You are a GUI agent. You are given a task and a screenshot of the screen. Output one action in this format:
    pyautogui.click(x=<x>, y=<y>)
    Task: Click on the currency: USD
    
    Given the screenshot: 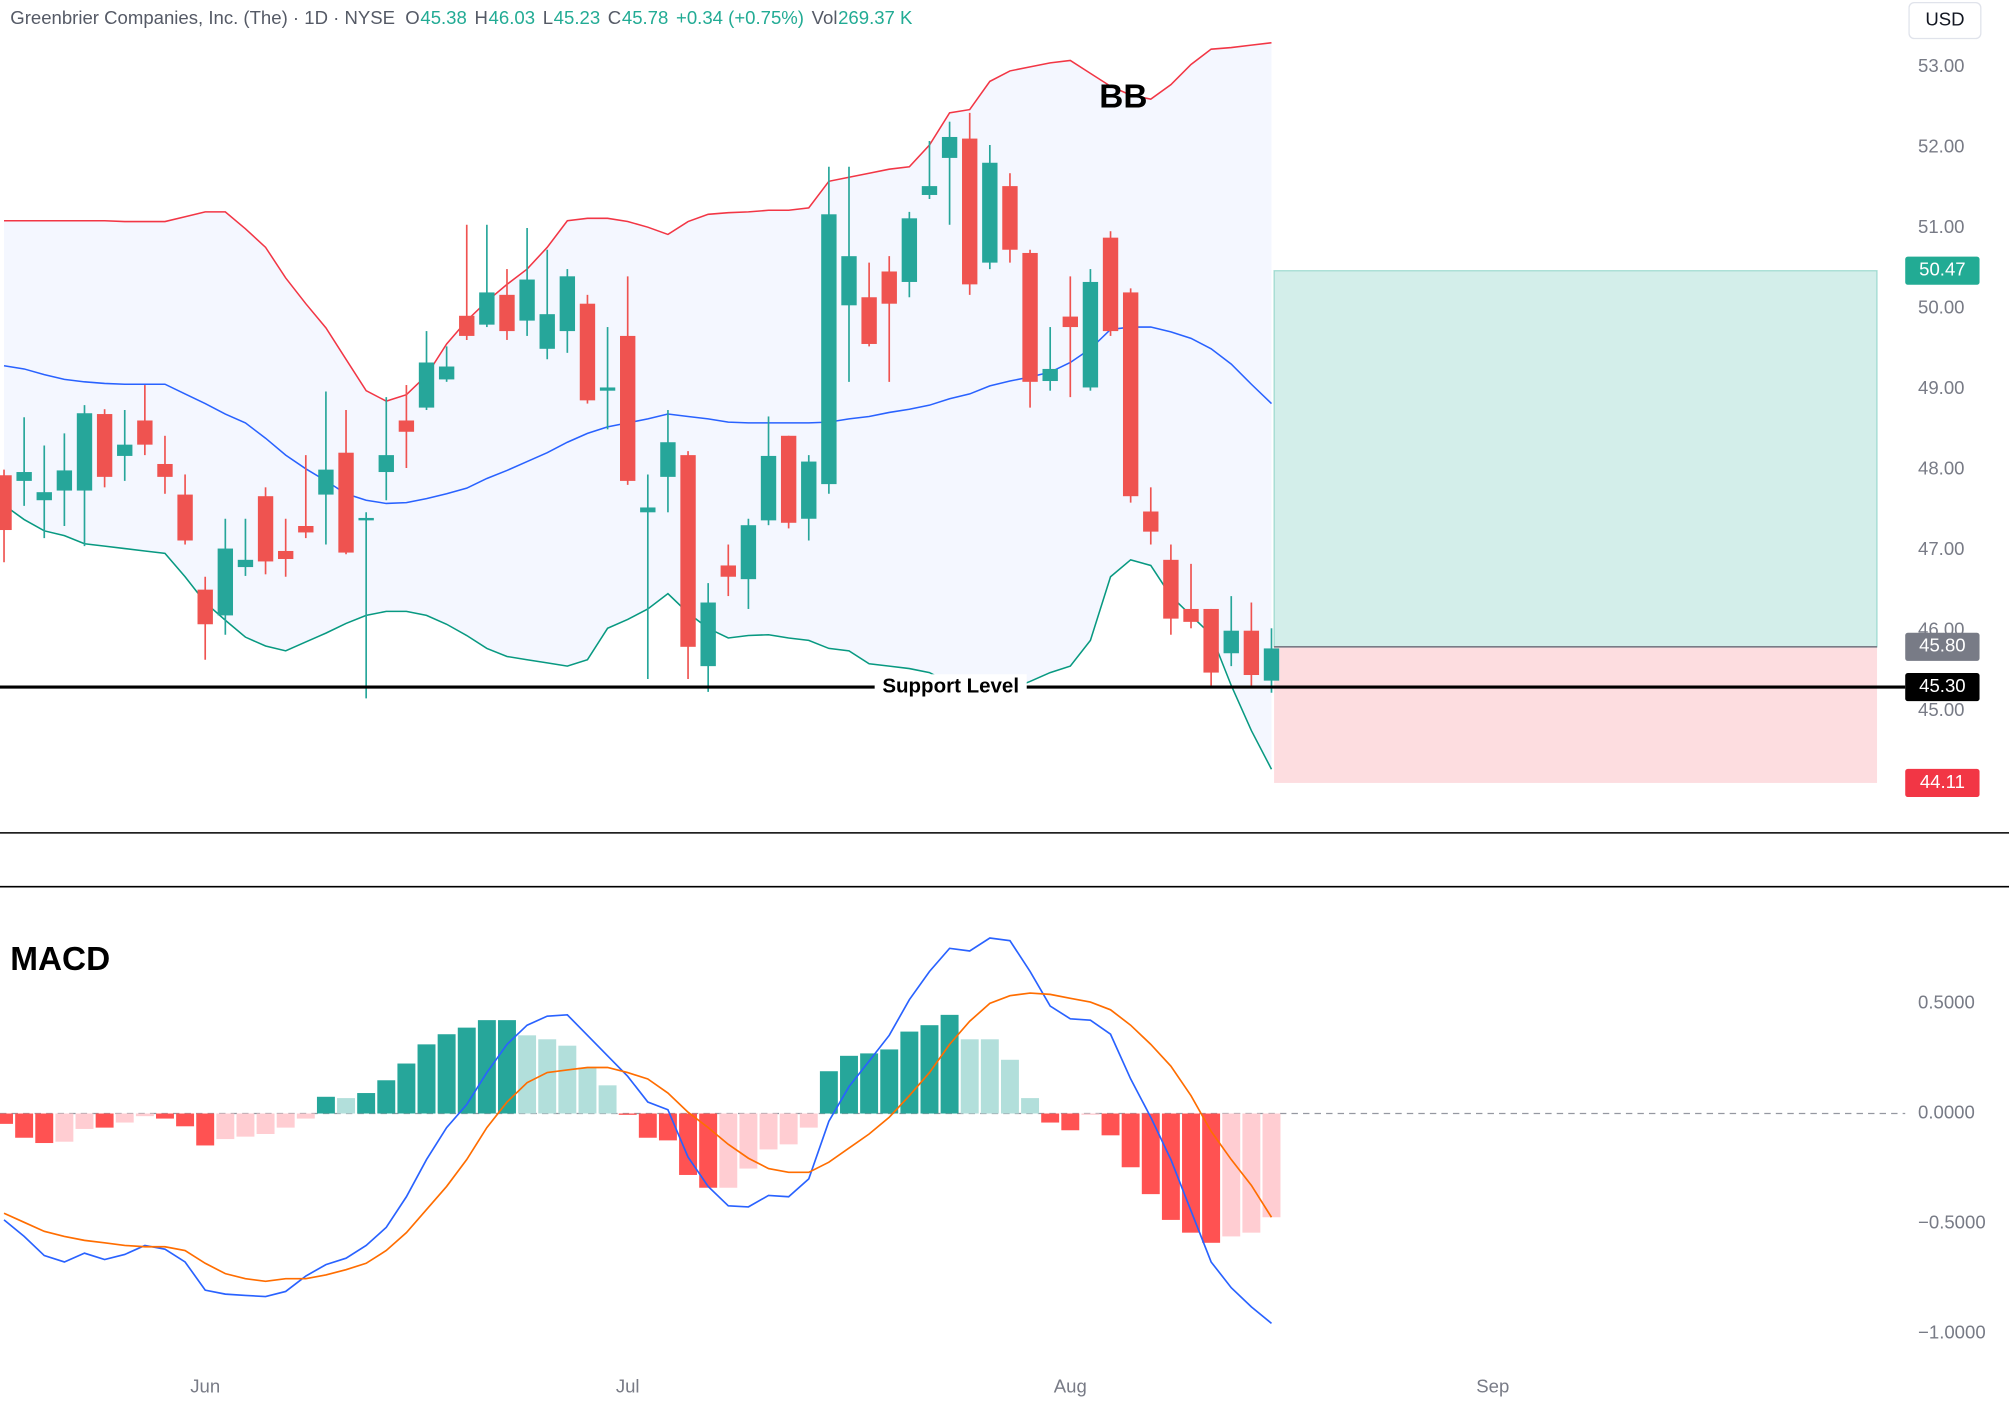 What is the action you would take?
    pyautogui.click(x=1944, y=18)
    